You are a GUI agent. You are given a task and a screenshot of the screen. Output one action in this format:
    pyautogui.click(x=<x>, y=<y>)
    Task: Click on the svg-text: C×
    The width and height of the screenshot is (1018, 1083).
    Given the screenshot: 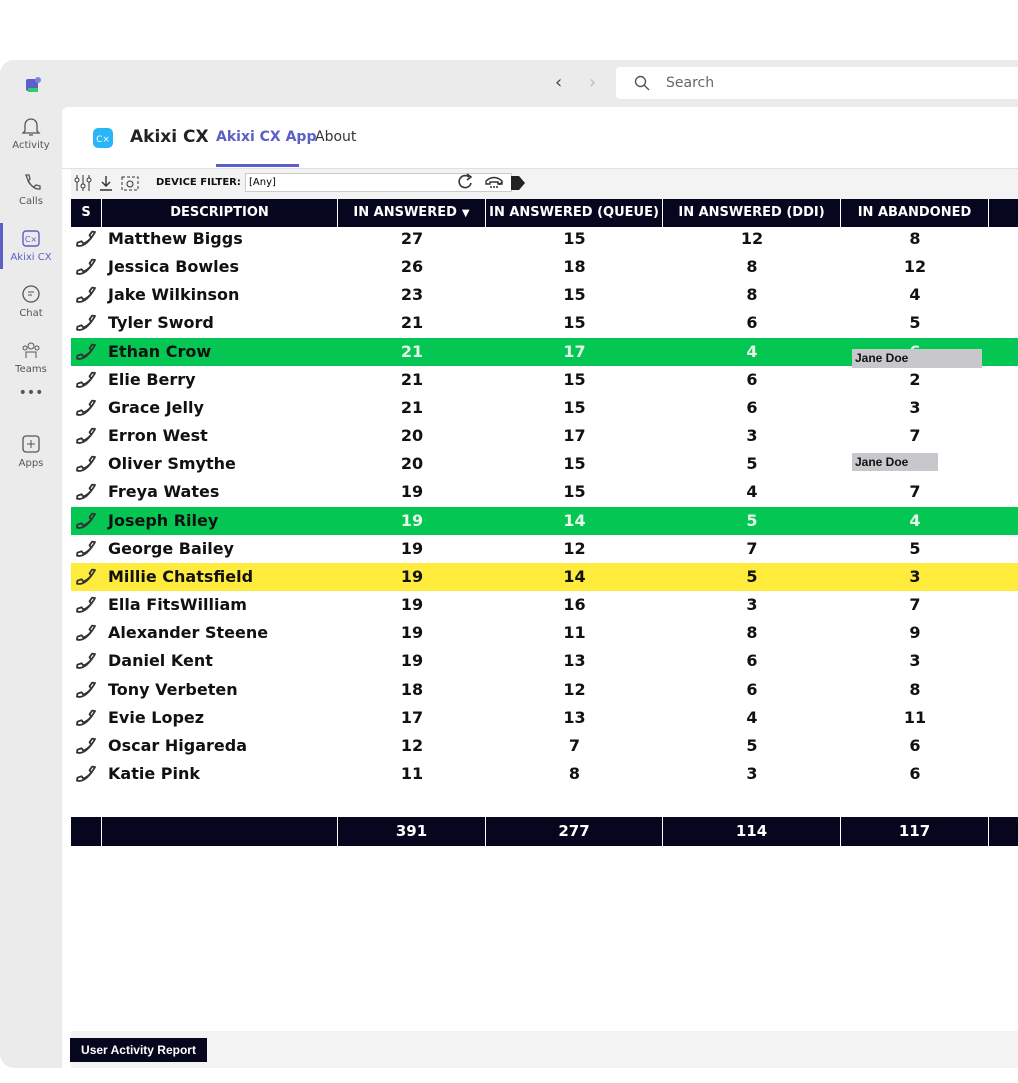 What is the action you would take?
    pyautogui.click(x=31, y=239)
    